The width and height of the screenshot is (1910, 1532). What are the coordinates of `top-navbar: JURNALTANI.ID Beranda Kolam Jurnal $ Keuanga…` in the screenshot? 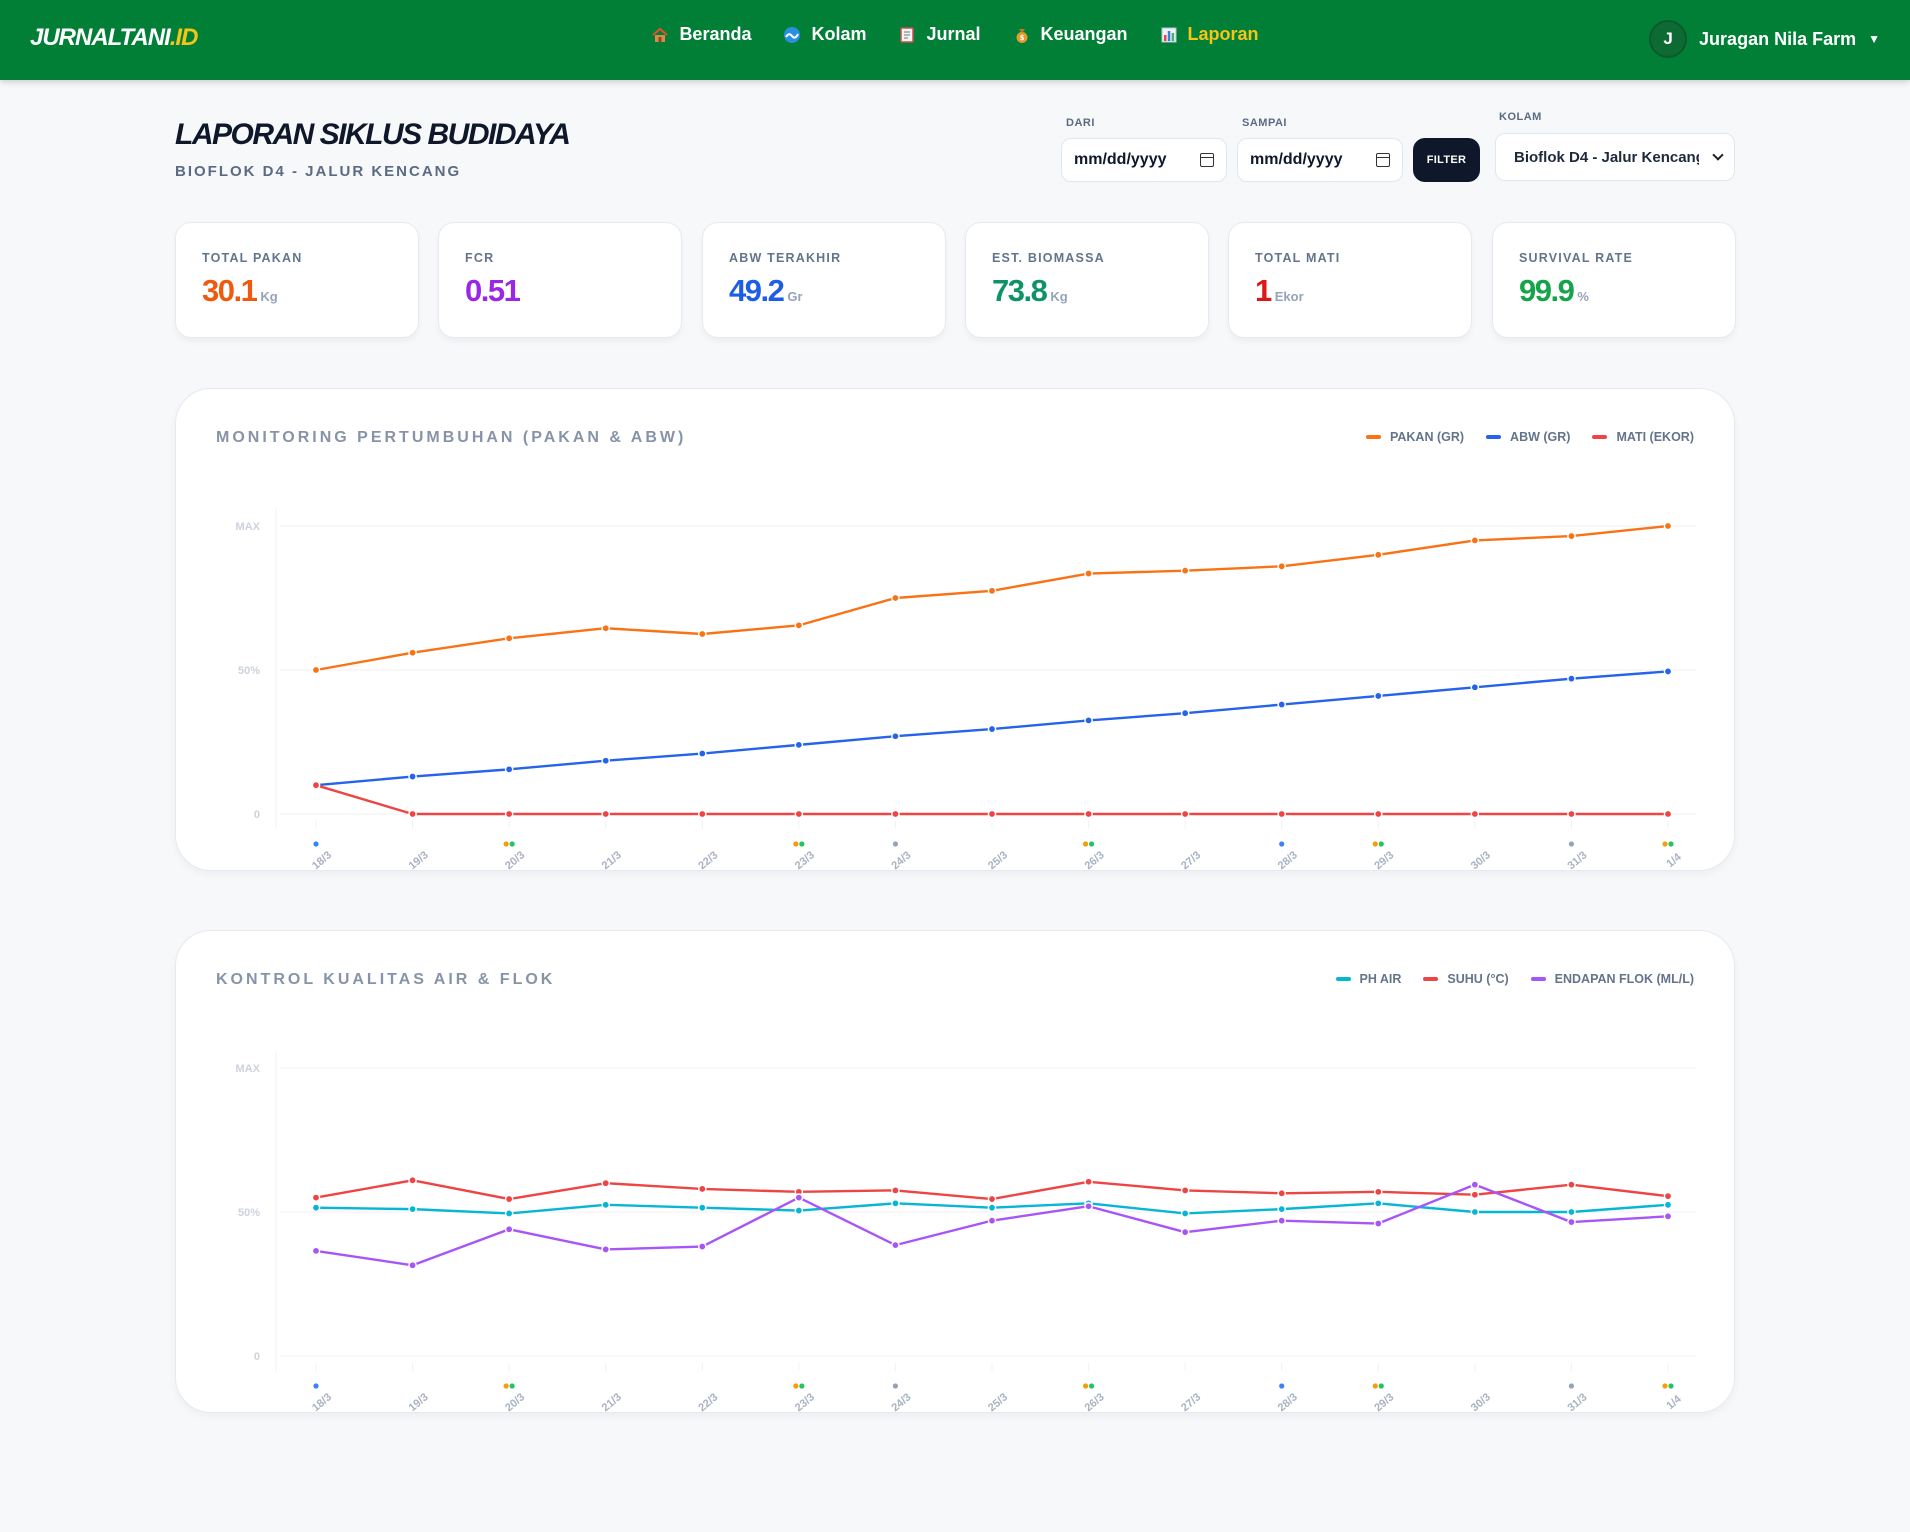 It's located at (955, 40).